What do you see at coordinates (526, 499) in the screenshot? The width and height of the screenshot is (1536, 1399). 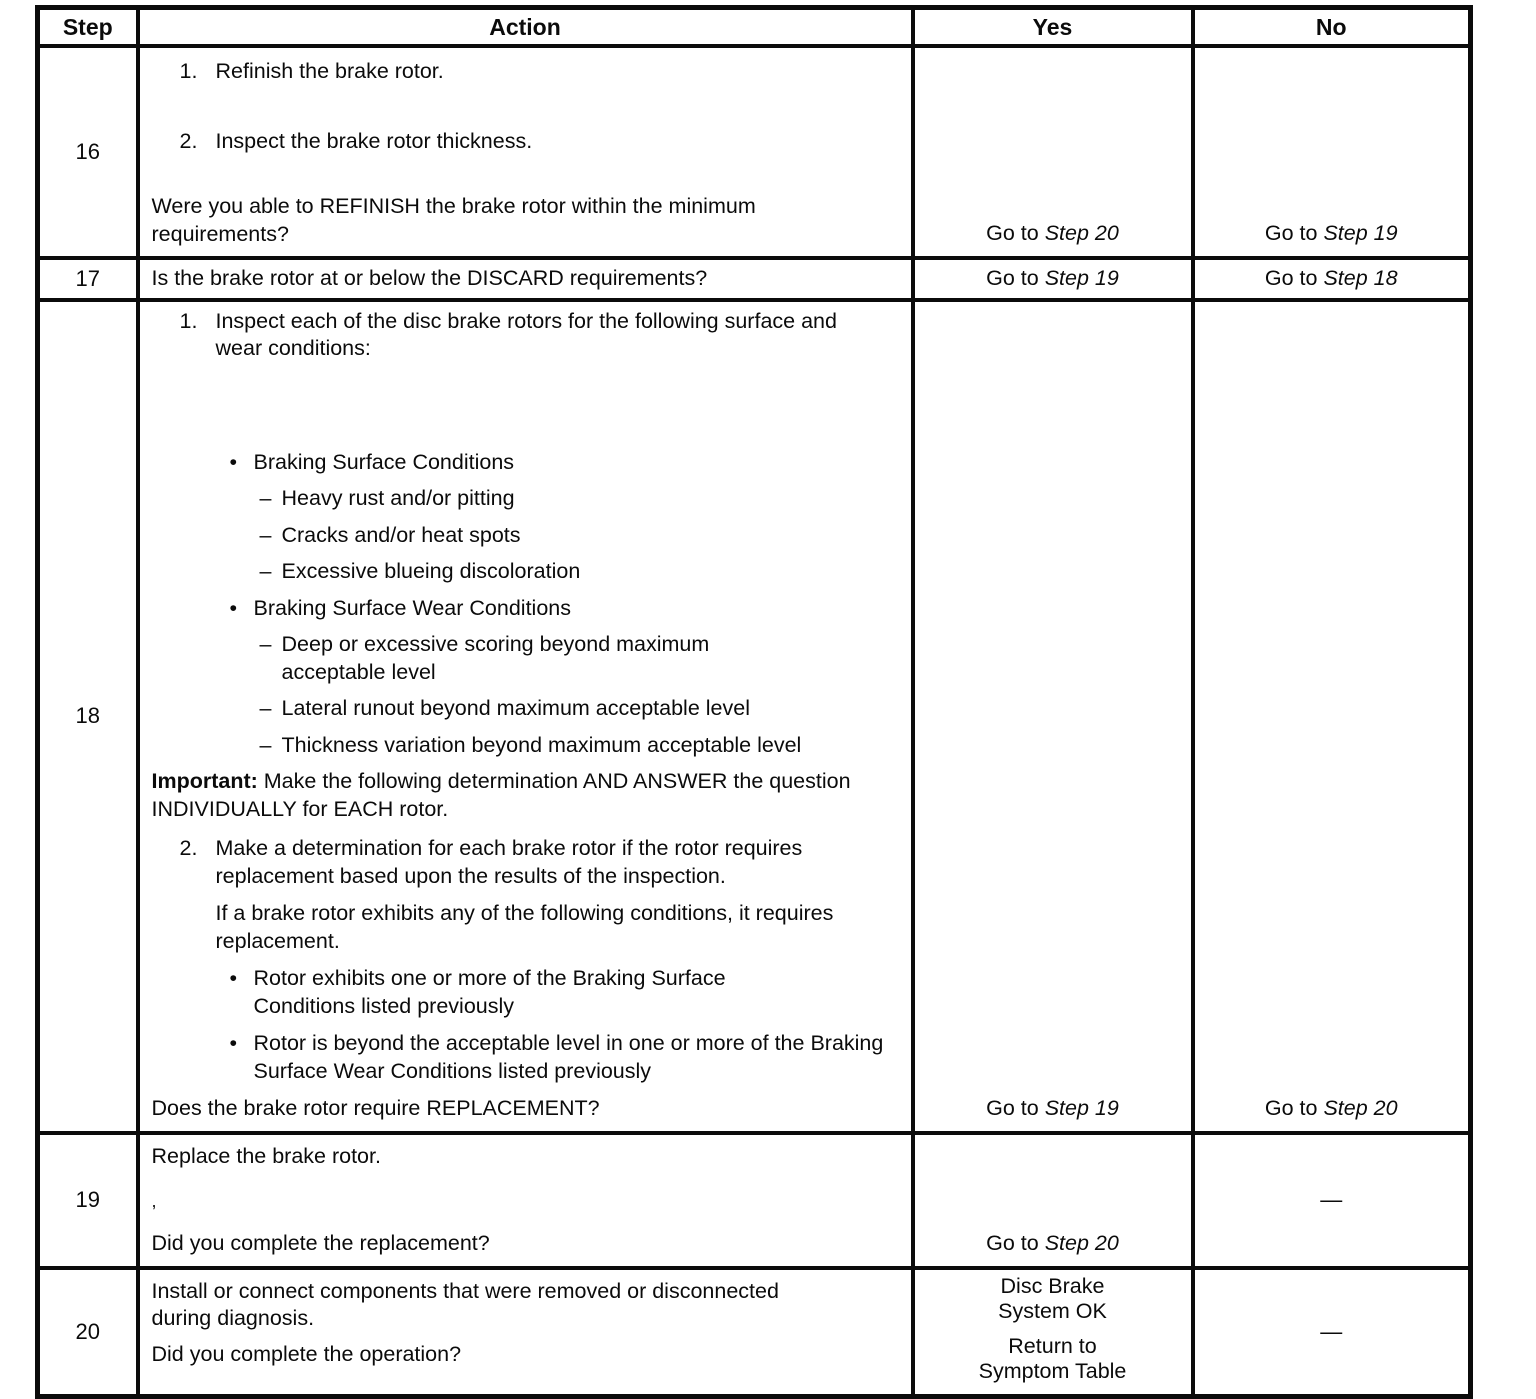 I see `sub-item: – Heavy rust and/or pitting` at bounding box center [526, 499].